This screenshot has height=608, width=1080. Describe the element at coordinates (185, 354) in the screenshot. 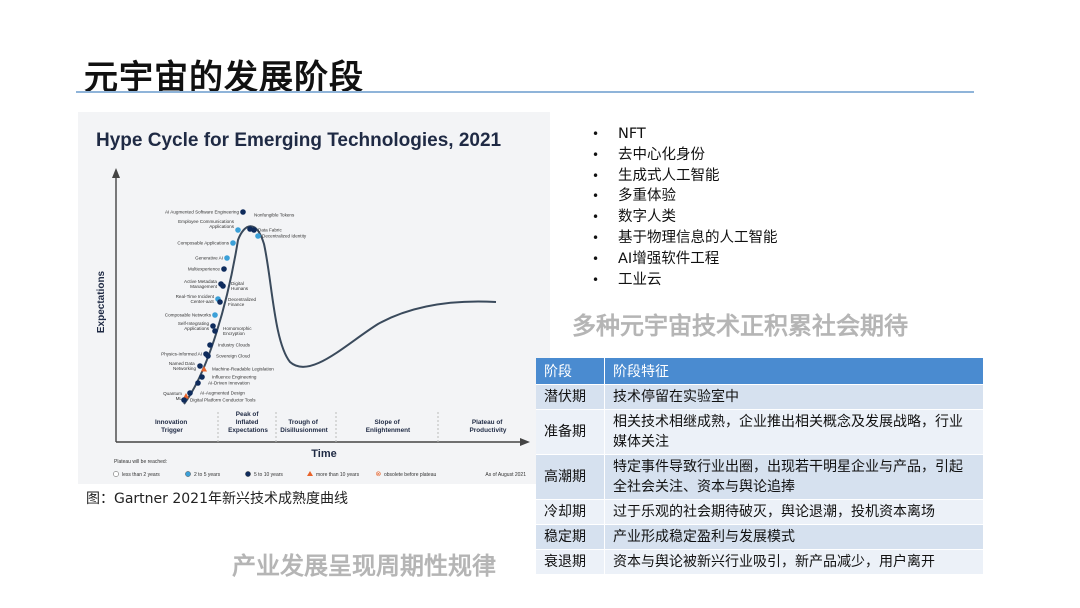

I see `technology-marker: Physics-Informed AI` at that location.